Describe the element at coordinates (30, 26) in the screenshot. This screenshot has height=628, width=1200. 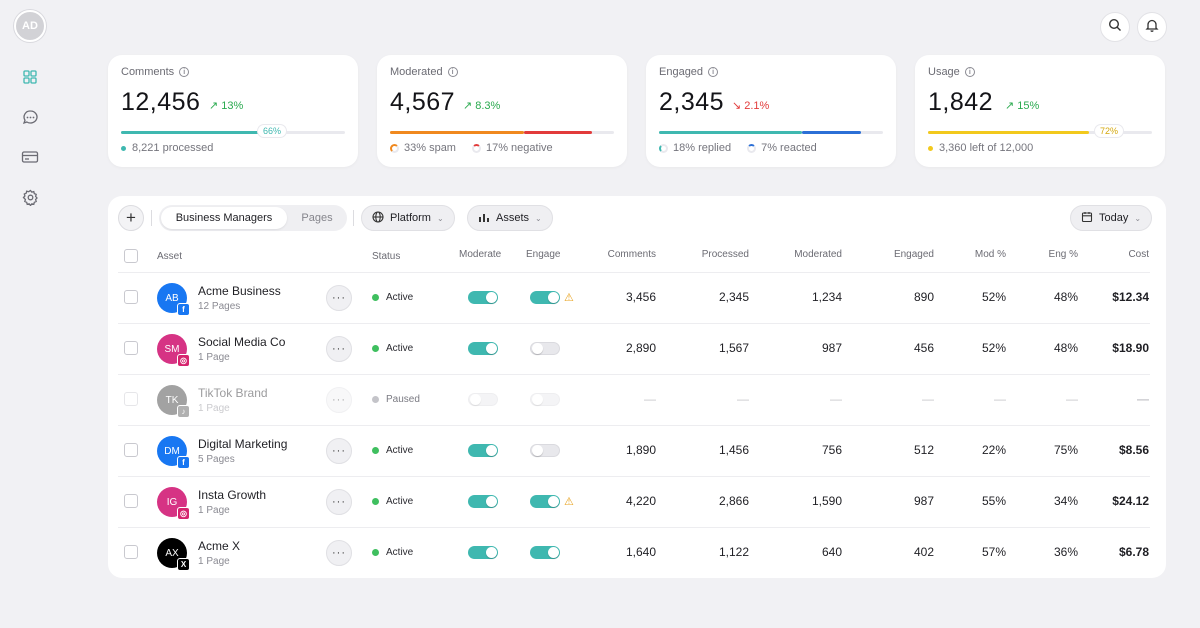
I see `user-avatar: AD` at that location.